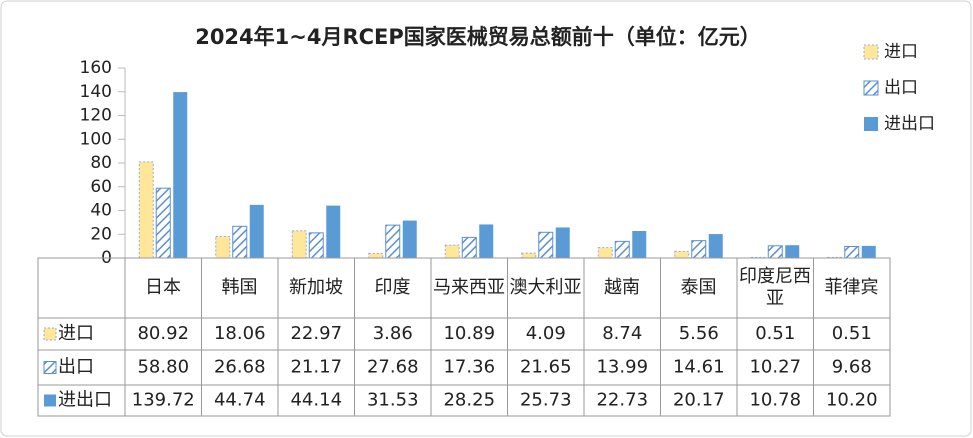 Image resolution: width=973 pixels, height=438 pixels. What do you see at coordinates (96, 68) in the screenshot?
I see `y-tick-label: 160` at bounding box center [96, 68].